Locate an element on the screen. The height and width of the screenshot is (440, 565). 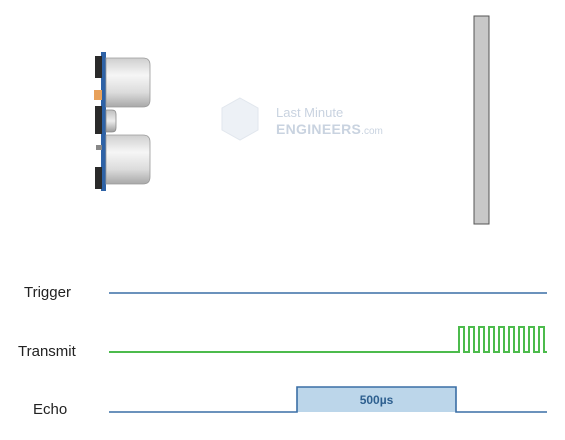
echo-label: Echo is located at coordinates (50, 409).